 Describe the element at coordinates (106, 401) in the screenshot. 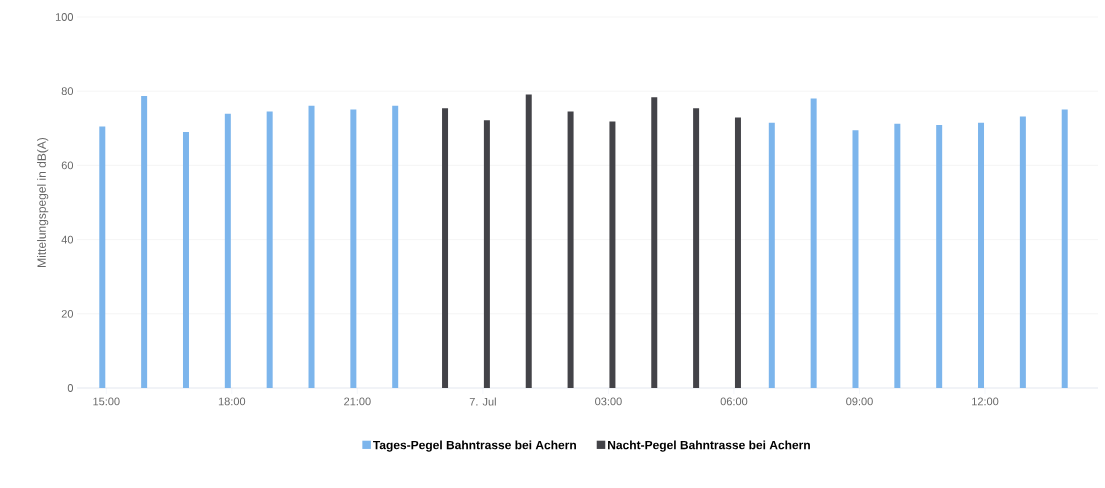

I see `x-tick-label: 15:00` at that location.